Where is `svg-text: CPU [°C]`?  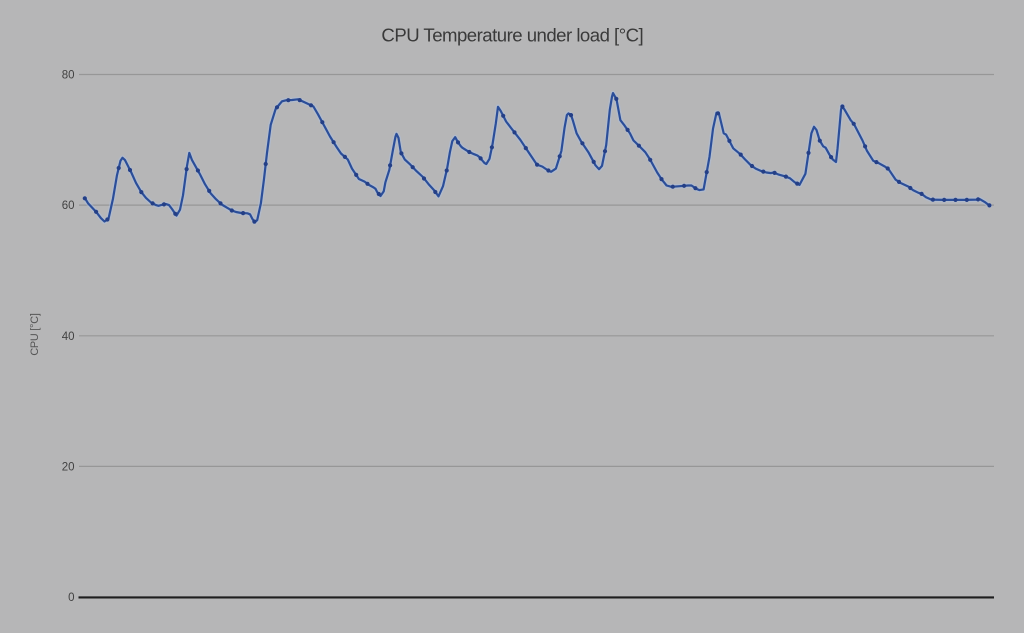
svg-text: CPU [°C] is located at coordinates (35, 334).